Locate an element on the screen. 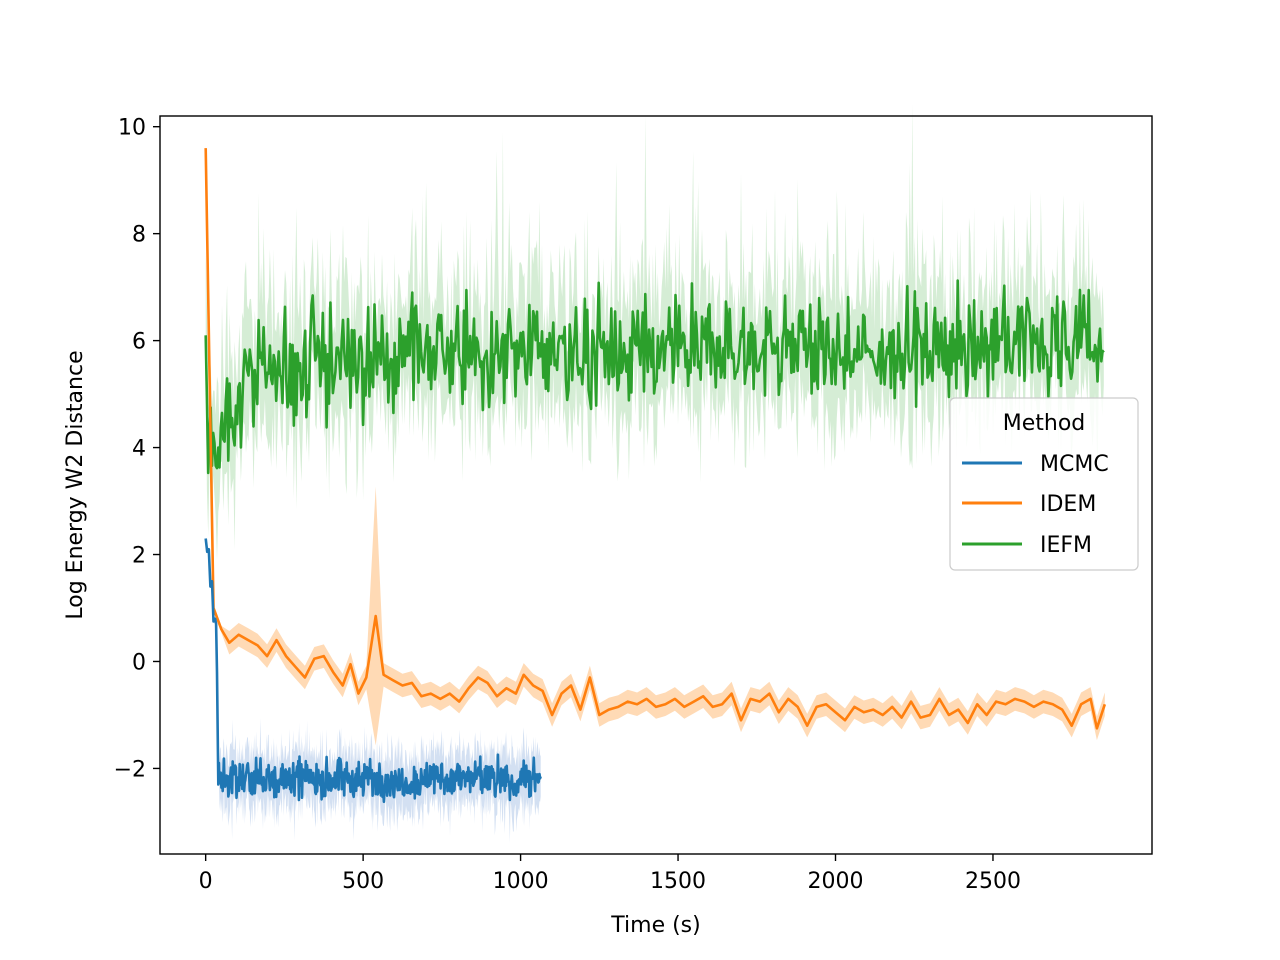 This screenshot has width=1280, height=960. legend-label-mcmc: MCMC is located at coordinates (1074, 464).